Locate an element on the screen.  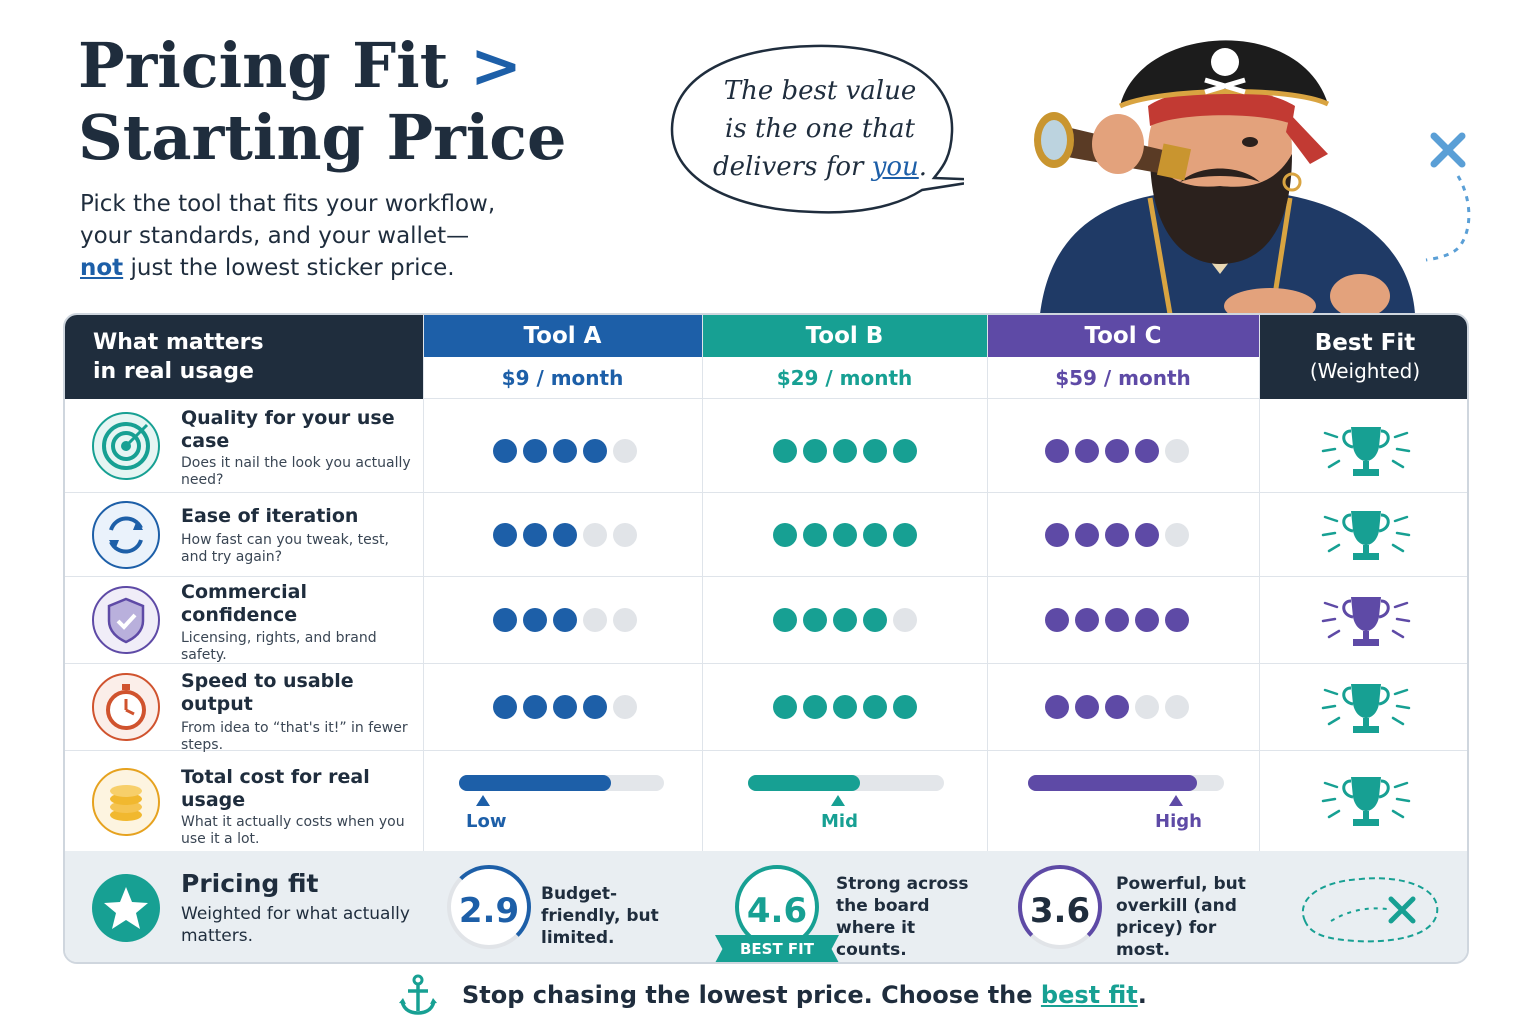
pricing-fit-title: Pricing fit is located at coordinates (250, 883).